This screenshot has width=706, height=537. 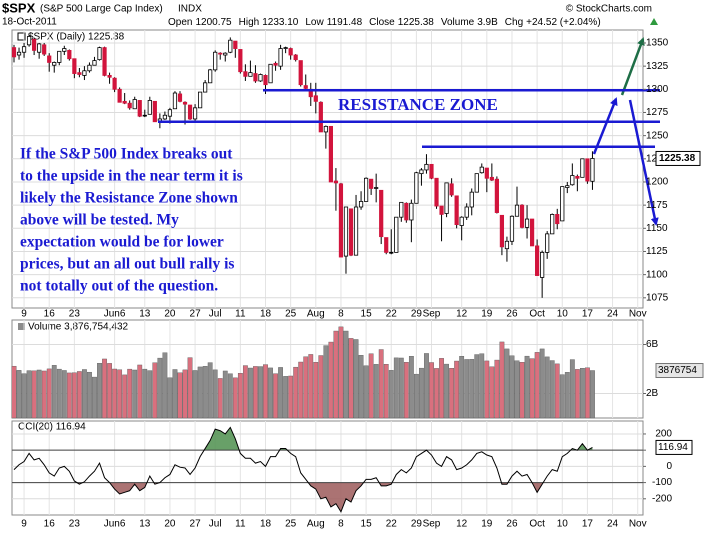 I want to click on exchange: INDX, so click(x=190, y=9).